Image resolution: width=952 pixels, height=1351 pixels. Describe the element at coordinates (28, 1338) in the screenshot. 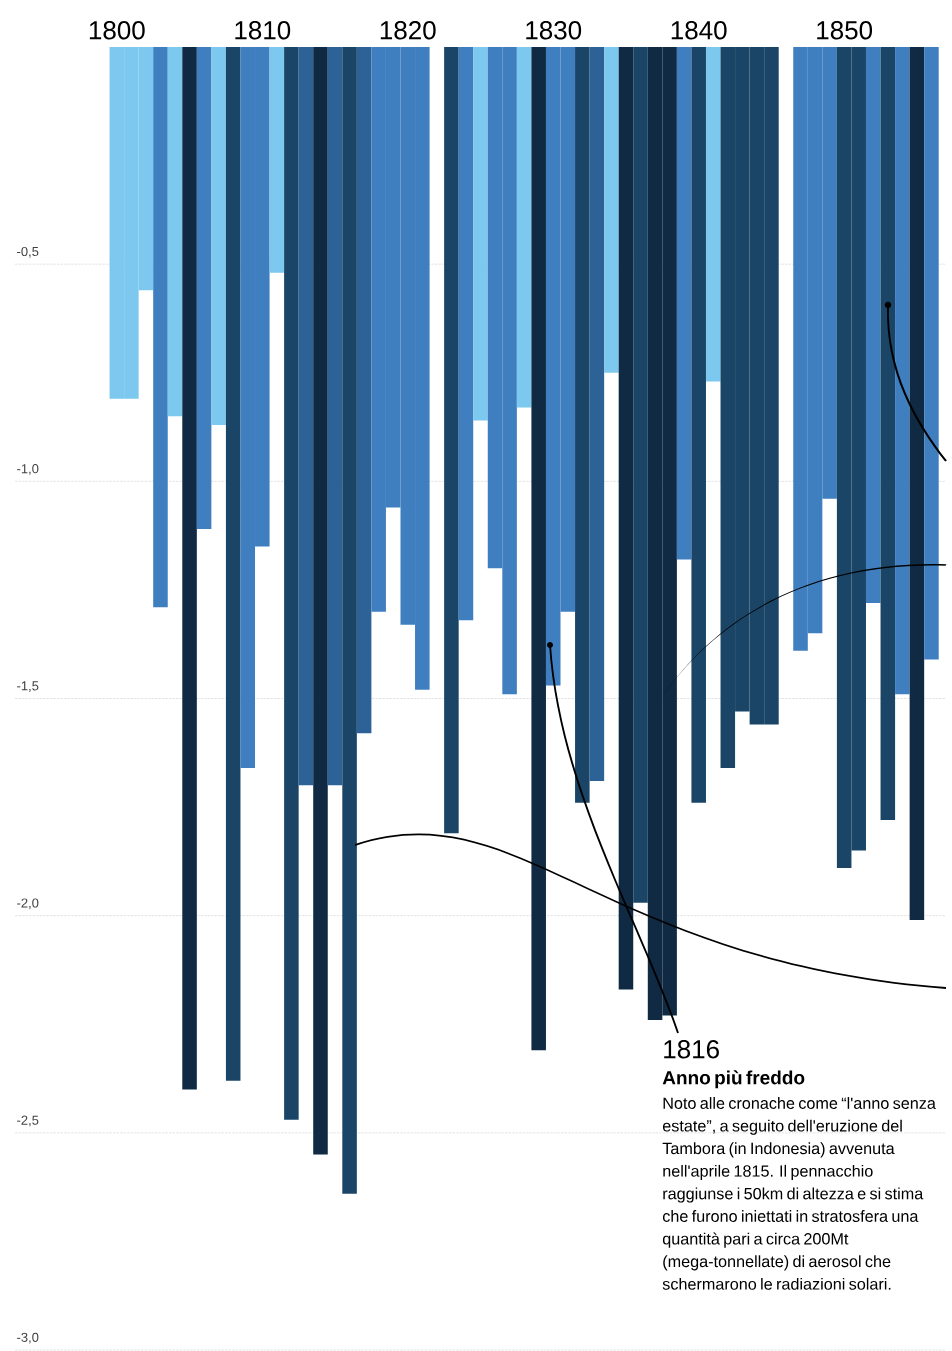

I see `y-tick-label: -3,0` at that location.